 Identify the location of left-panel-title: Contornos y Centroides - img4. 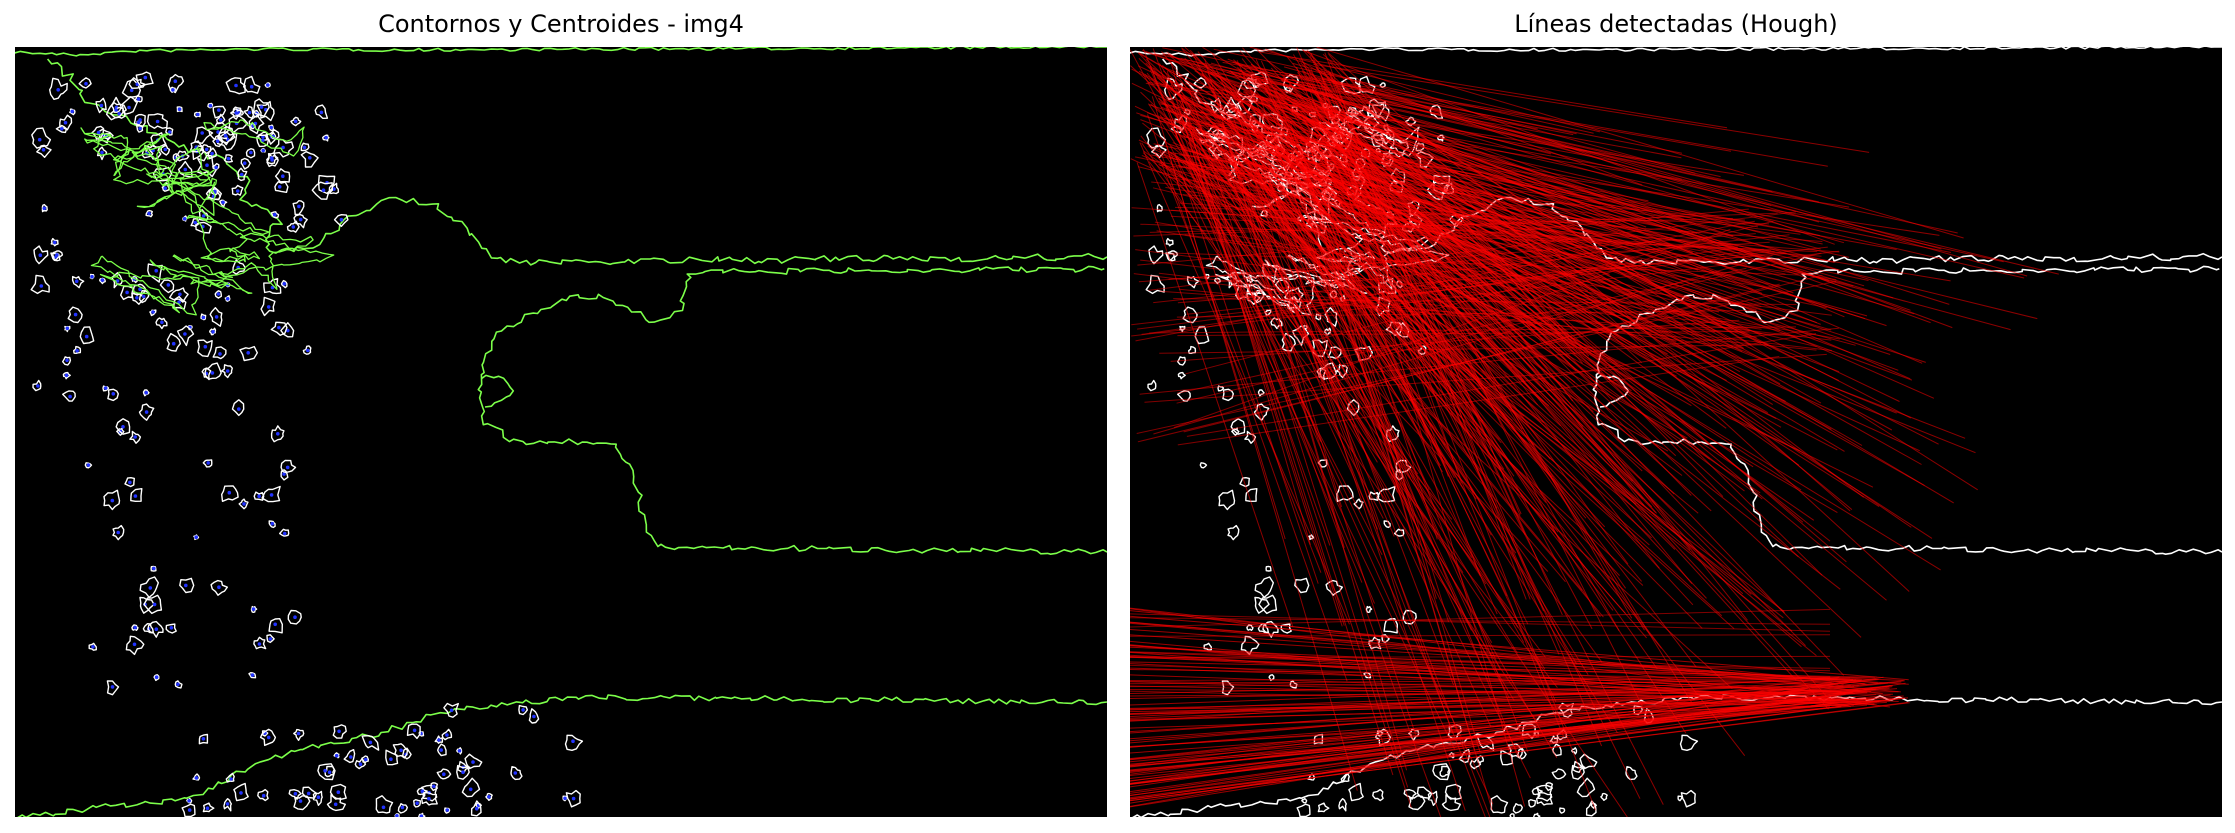
(561, 24).